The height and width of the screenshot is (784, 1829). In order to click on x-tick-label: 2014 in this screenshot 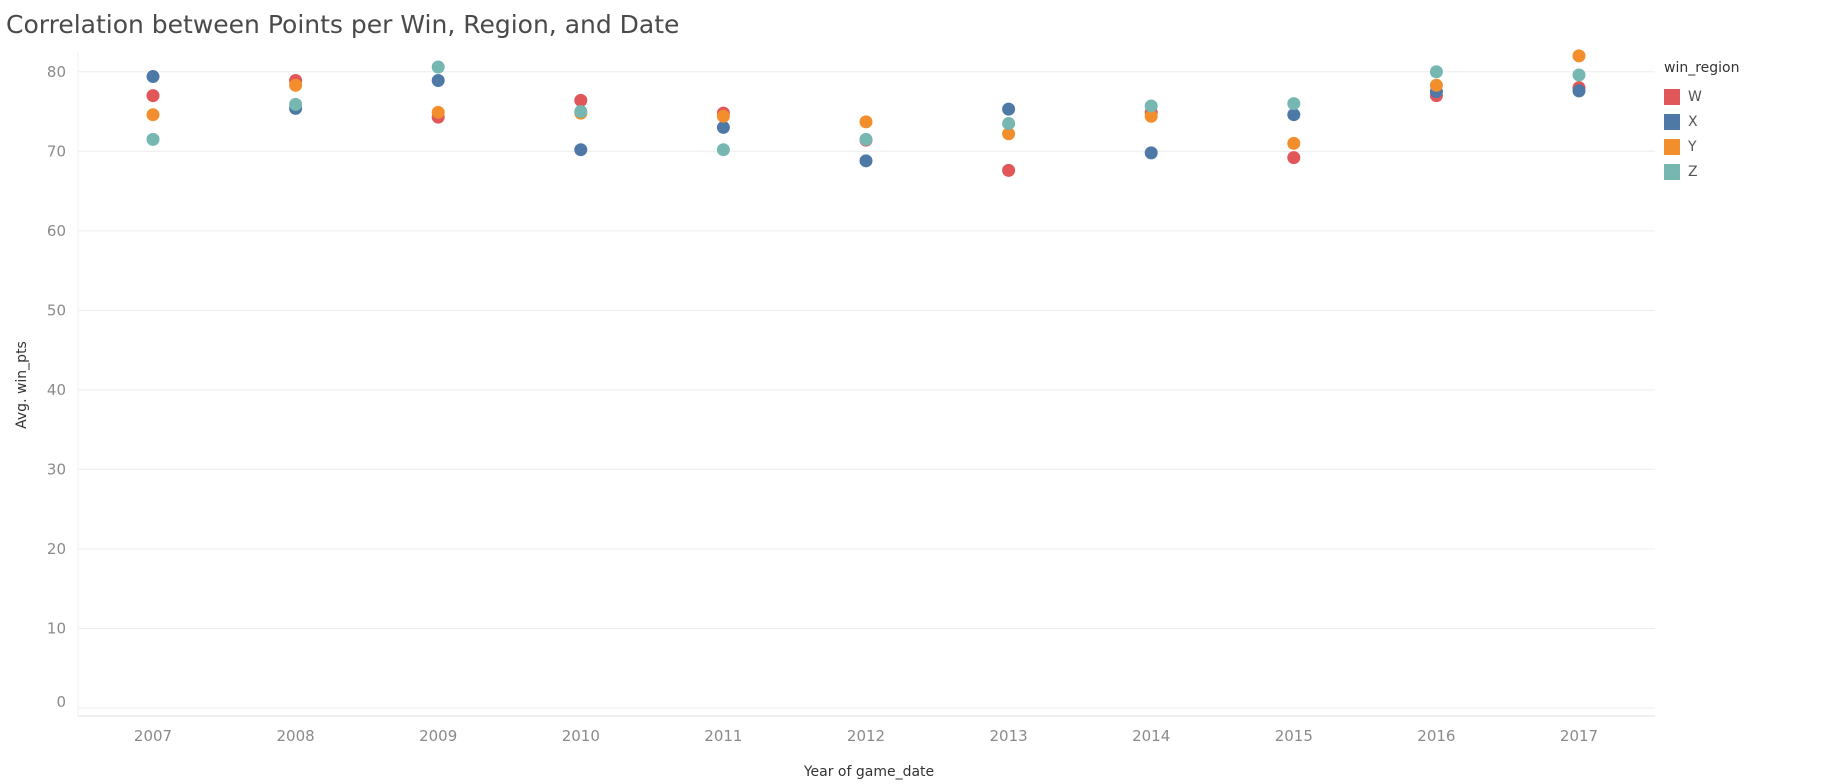, I will do `click(1151, 736)`.